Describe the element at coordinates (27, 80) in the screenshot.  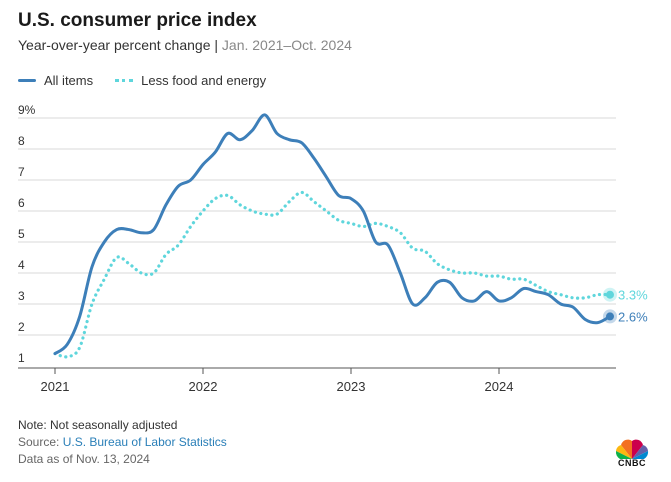
I see `legend-swatch-all-items` at that location.